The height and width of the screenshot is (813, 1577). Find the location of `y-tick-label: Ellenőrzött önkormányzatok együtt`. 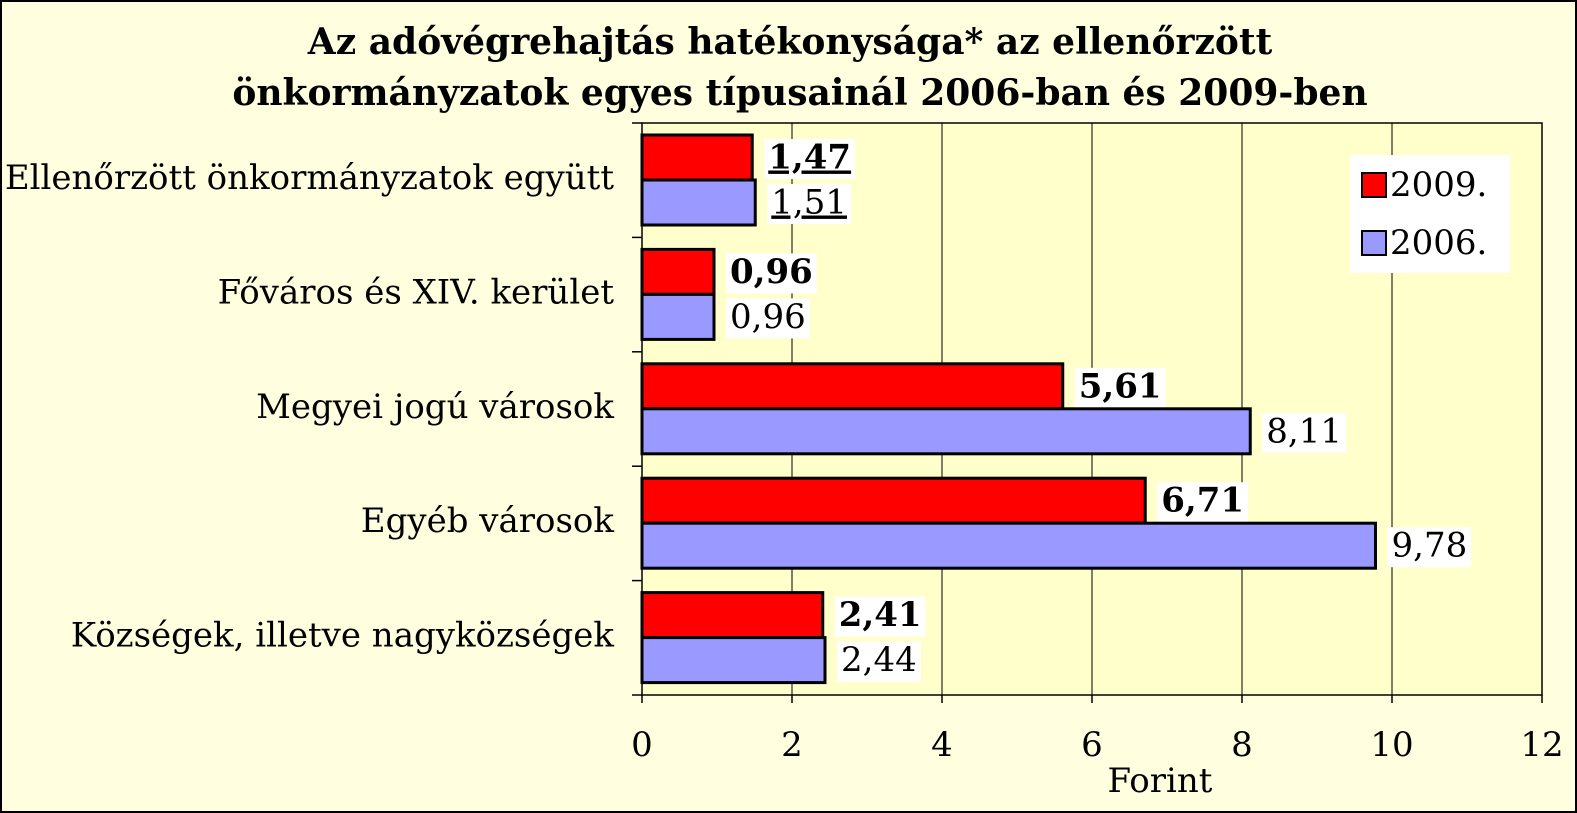

y-tick-label: Ellenőrzött önkormányzatok együtt is located at coordinates (310, 178).